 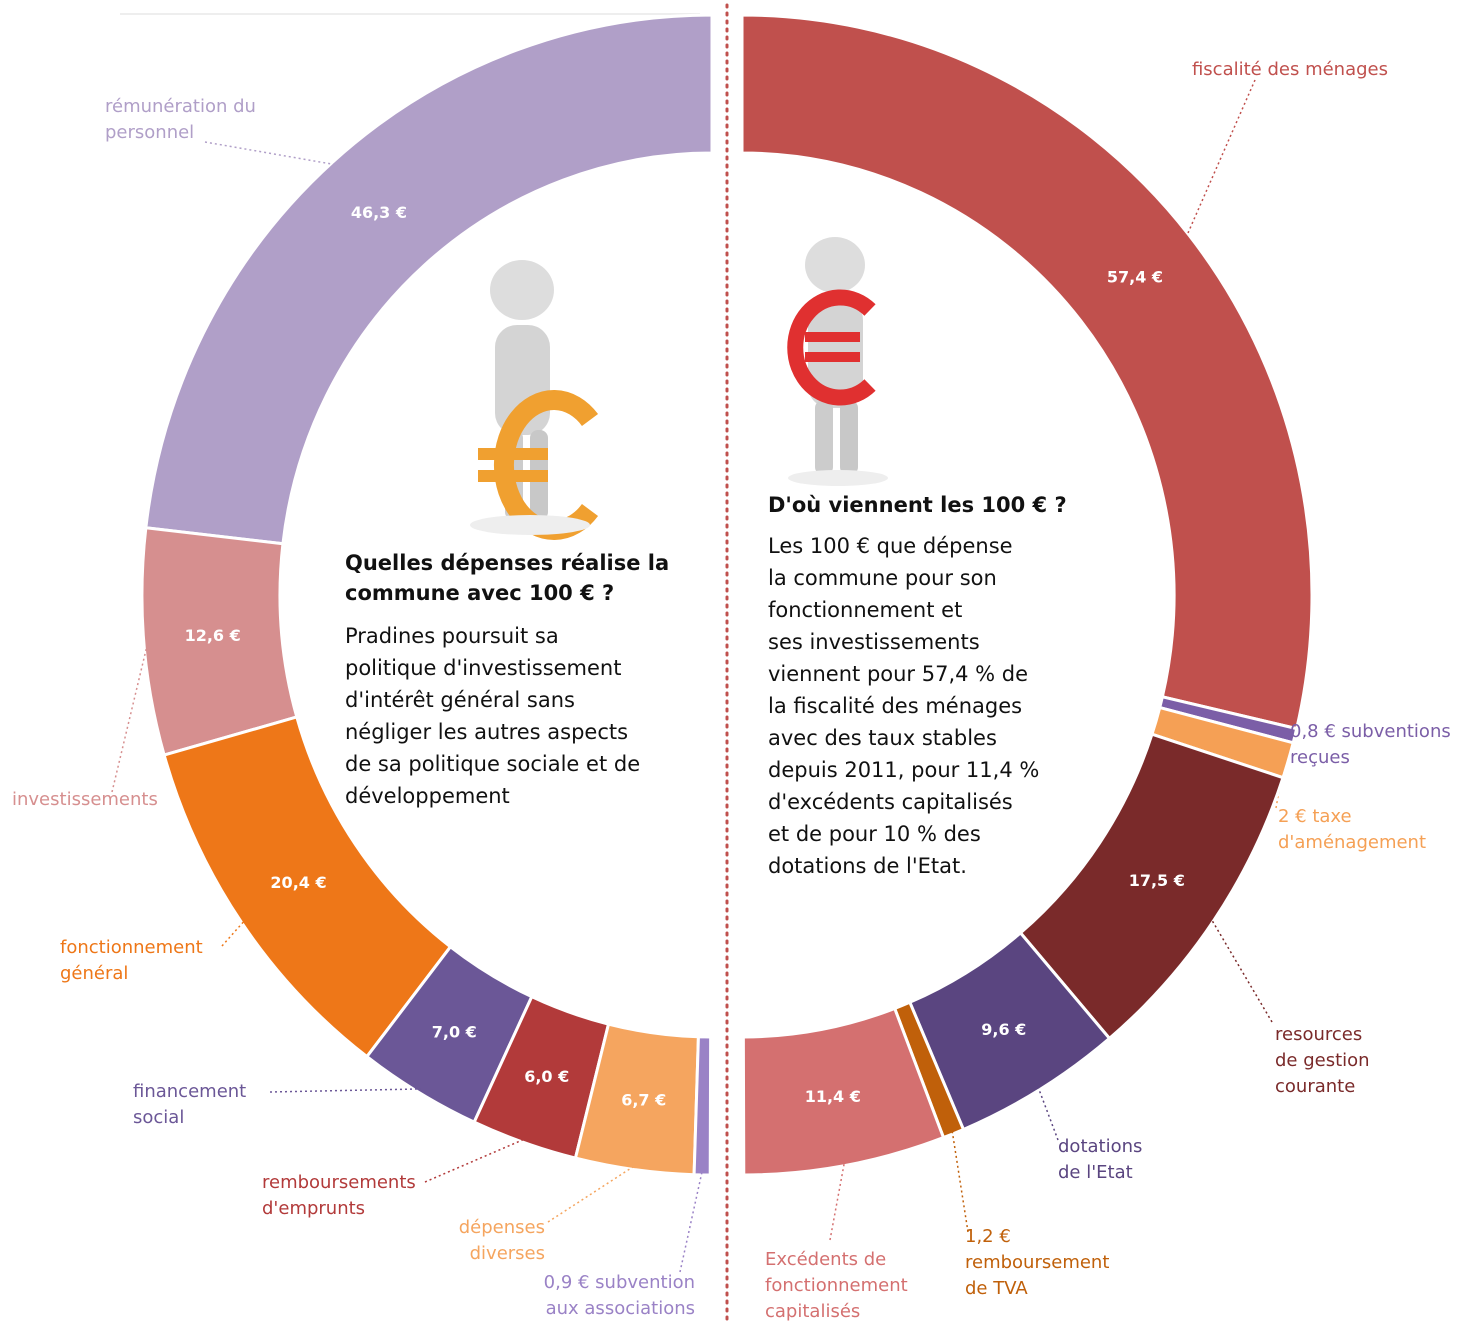 What do you see at coordinates (546, 1076) in the screenshot?
I see `value-label: 6,0 €` at bounding box center [546, 1076].